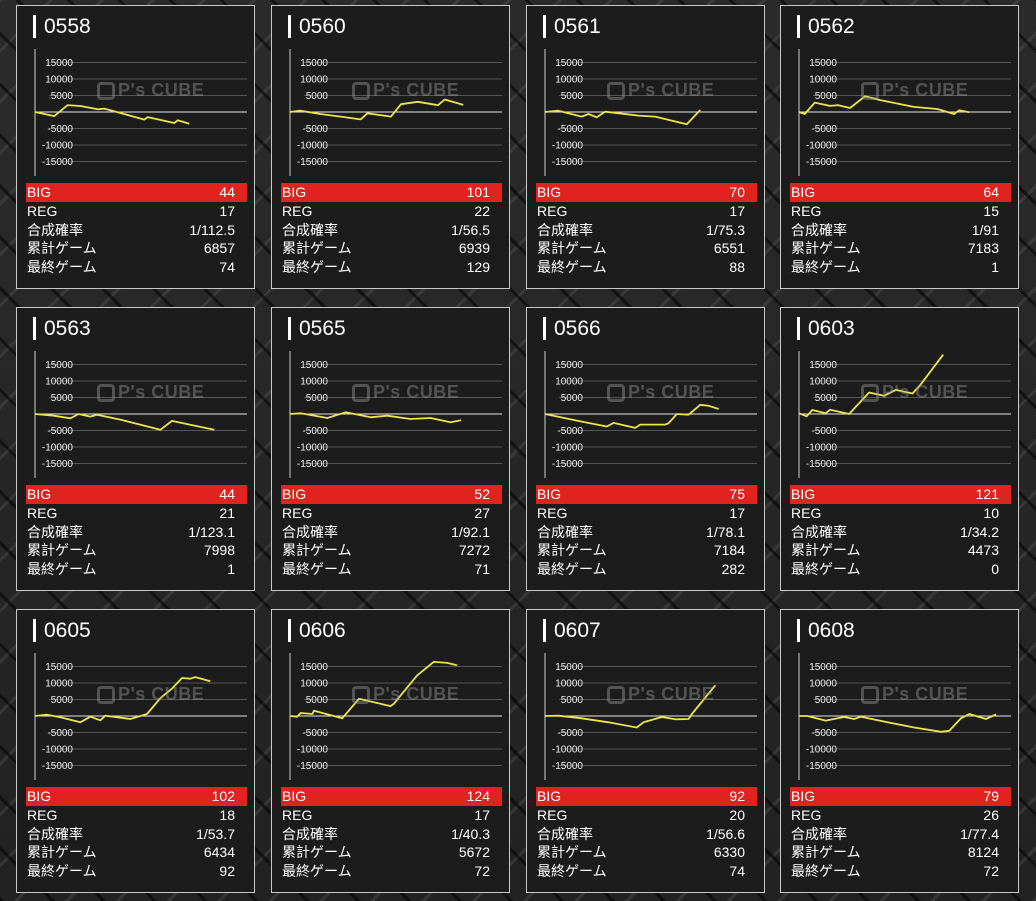 The image size is (1036, 901). Describe the element at coordinates (900, 550) in the screenshot. I see `total-games-row: 累計ゲーム 4473` at that location.